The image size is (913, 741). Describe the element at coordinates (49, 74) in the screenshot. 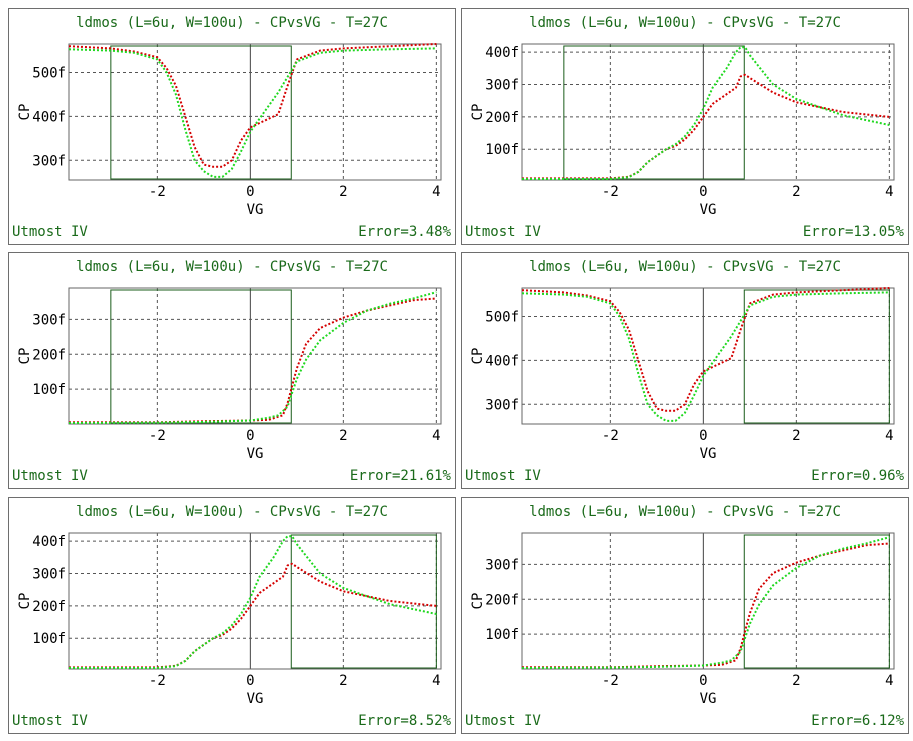

I see `y-tick-label: 500f` at that location.